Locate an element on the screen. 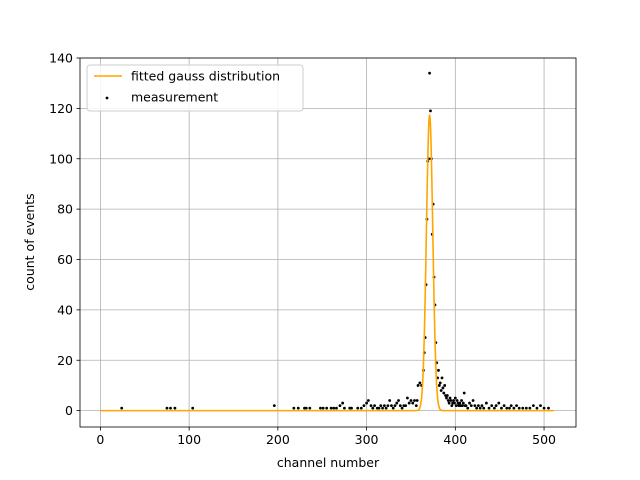 The image size is (640, 480). legend-box is located at coordinates (195, 88).